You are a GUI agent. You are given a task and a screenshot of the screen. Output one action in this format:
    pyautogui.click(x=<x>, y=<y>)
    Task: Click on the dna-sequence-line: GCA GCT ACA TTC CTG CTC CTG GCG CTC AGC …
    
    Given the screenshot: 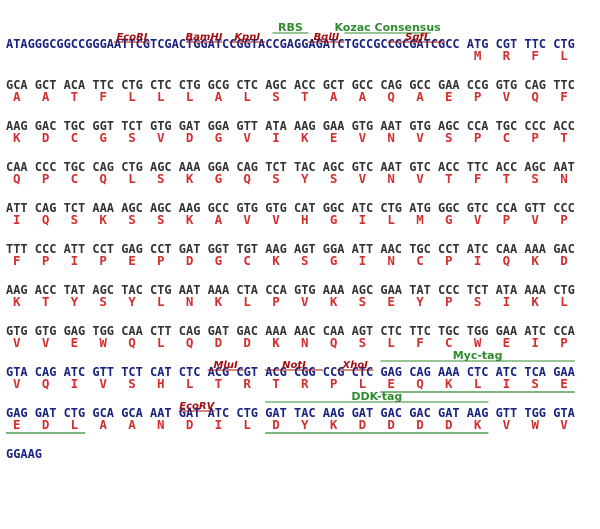 What is the action you would take?
    pyautogui.click(x=290, y=84)
    